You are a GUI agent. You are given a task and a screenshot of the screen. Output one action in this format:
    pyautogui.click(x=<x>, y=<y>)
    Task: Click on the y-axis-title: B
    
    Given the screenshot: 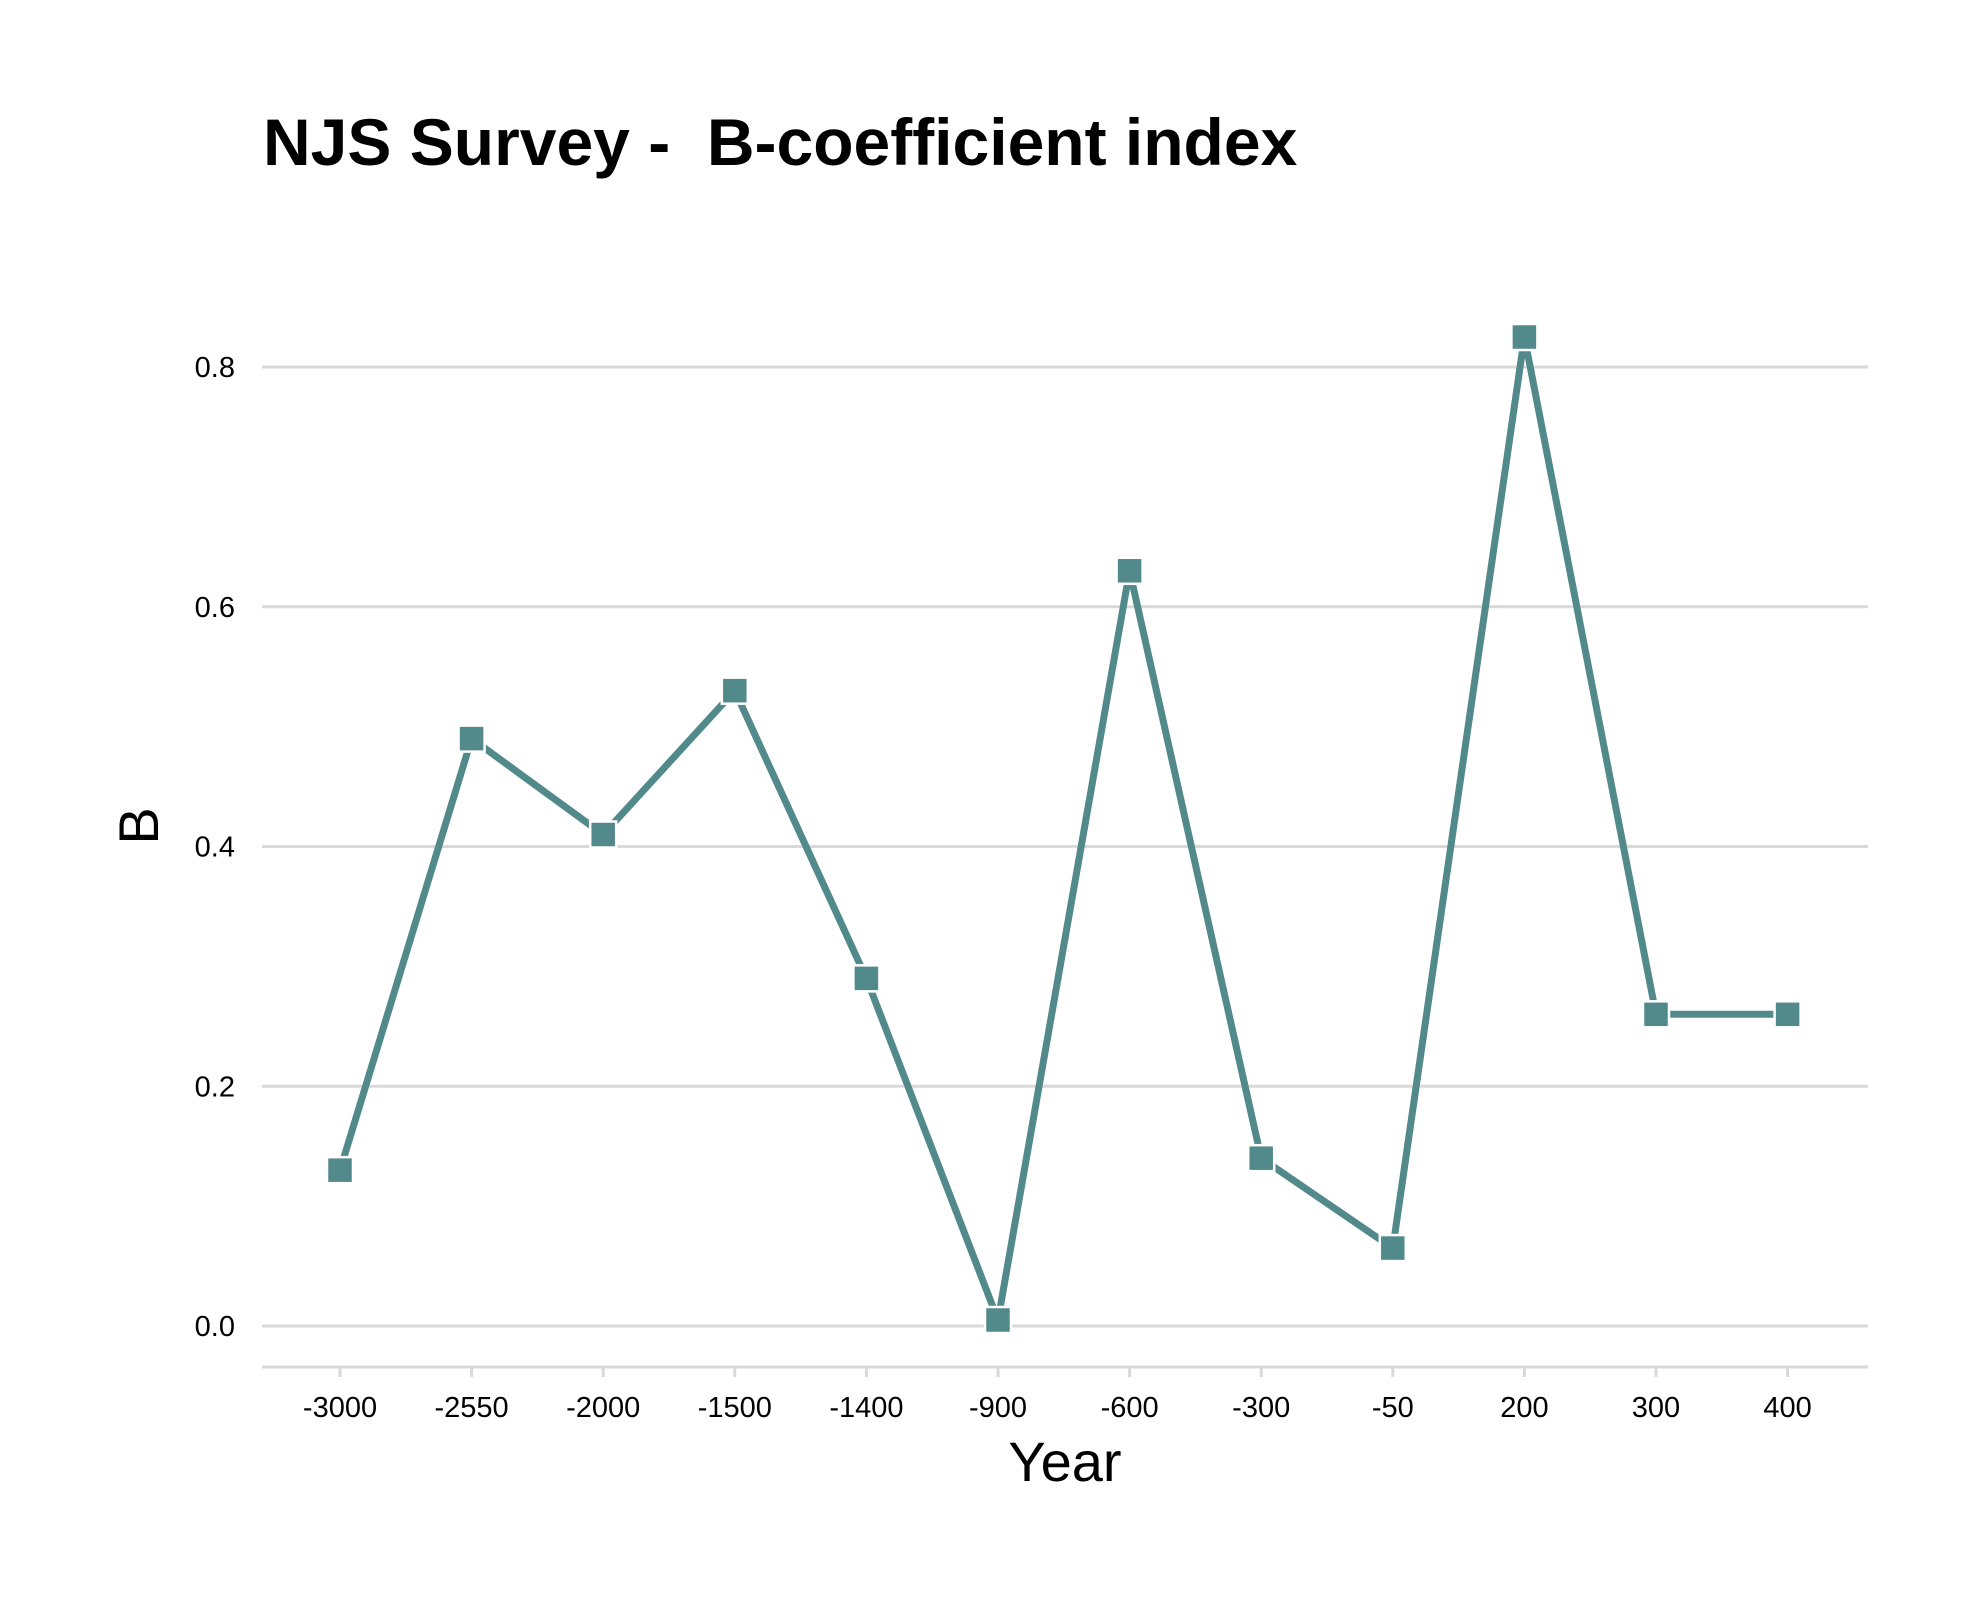 What is the action you would take?
    pyautogui.click(x=138, y=825)
    